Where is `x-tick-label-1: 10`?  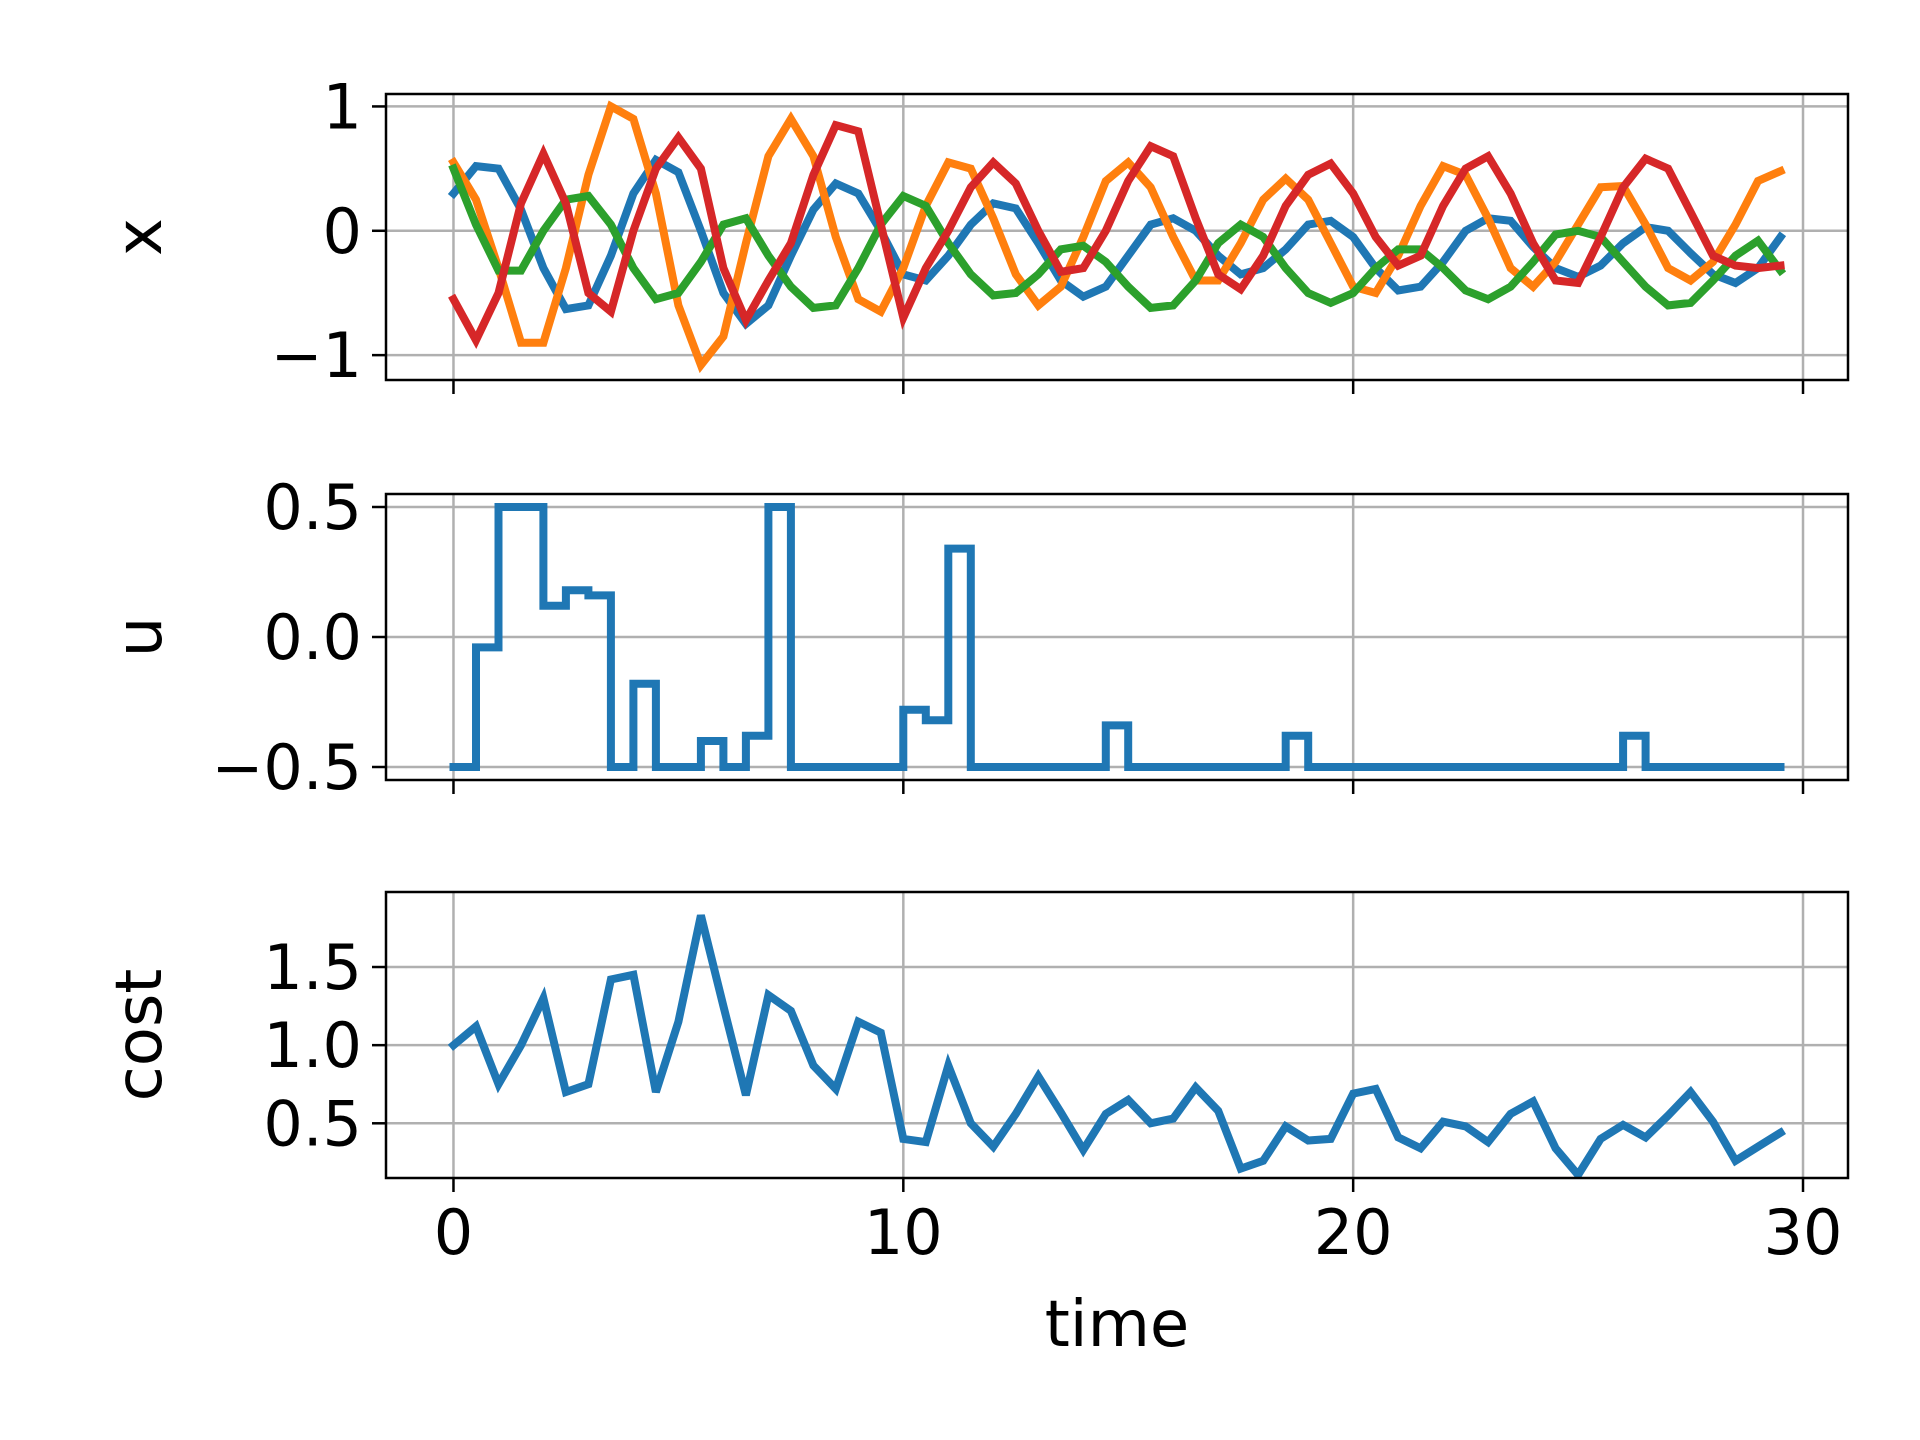 x-tick-label-1: 10 is located at coordinates (903, 1232).